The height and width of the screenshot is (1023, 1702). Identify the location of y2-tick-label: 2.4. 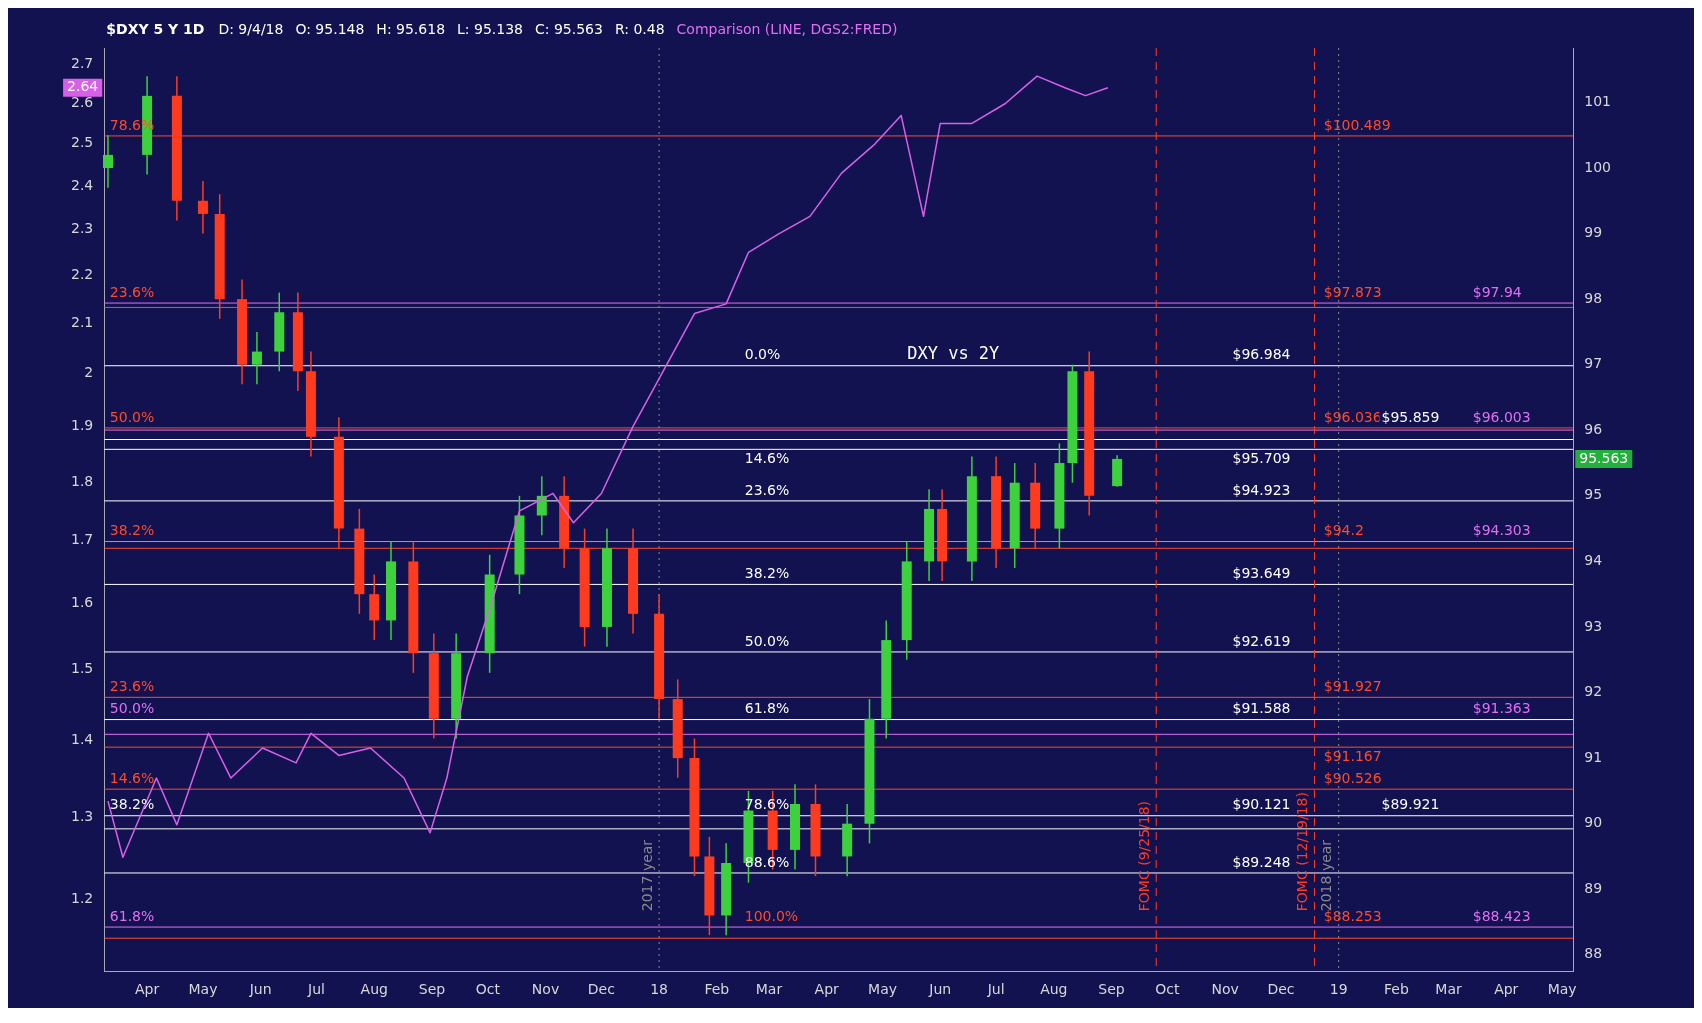
(82, 184).